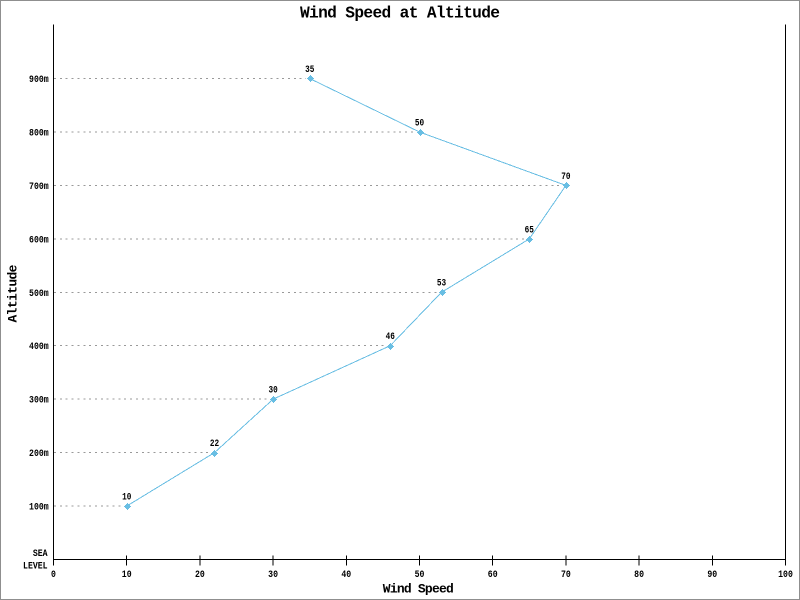 The width and height of the screenshot is (800, 600). What do you see at coordinates (639, 574) in the screenshot?
I see `svg-text: 80` at bounding box center [639, 574].